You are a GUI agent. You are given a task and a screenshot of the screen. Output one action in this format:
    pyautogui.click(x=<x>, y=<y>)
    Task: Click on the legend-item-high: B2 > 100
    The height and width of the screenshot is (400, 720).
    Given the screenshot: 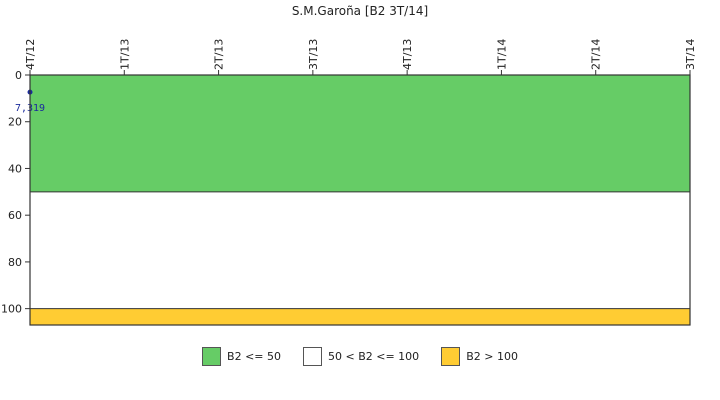 What is the action you would take?
    pyautogui.click(x=479, y=356)
    